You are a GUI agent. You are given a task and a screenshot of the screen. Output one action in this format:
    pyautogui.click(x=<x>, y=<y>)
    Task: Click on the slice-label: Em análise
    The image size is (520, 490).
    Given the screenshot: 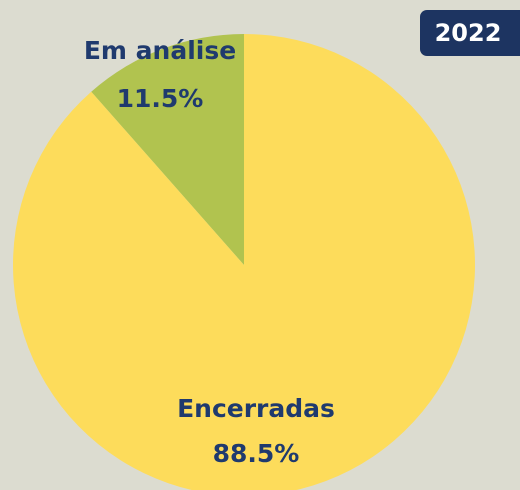 What is the action you would take?
    pyautogui.click(x=160, y=50)
    